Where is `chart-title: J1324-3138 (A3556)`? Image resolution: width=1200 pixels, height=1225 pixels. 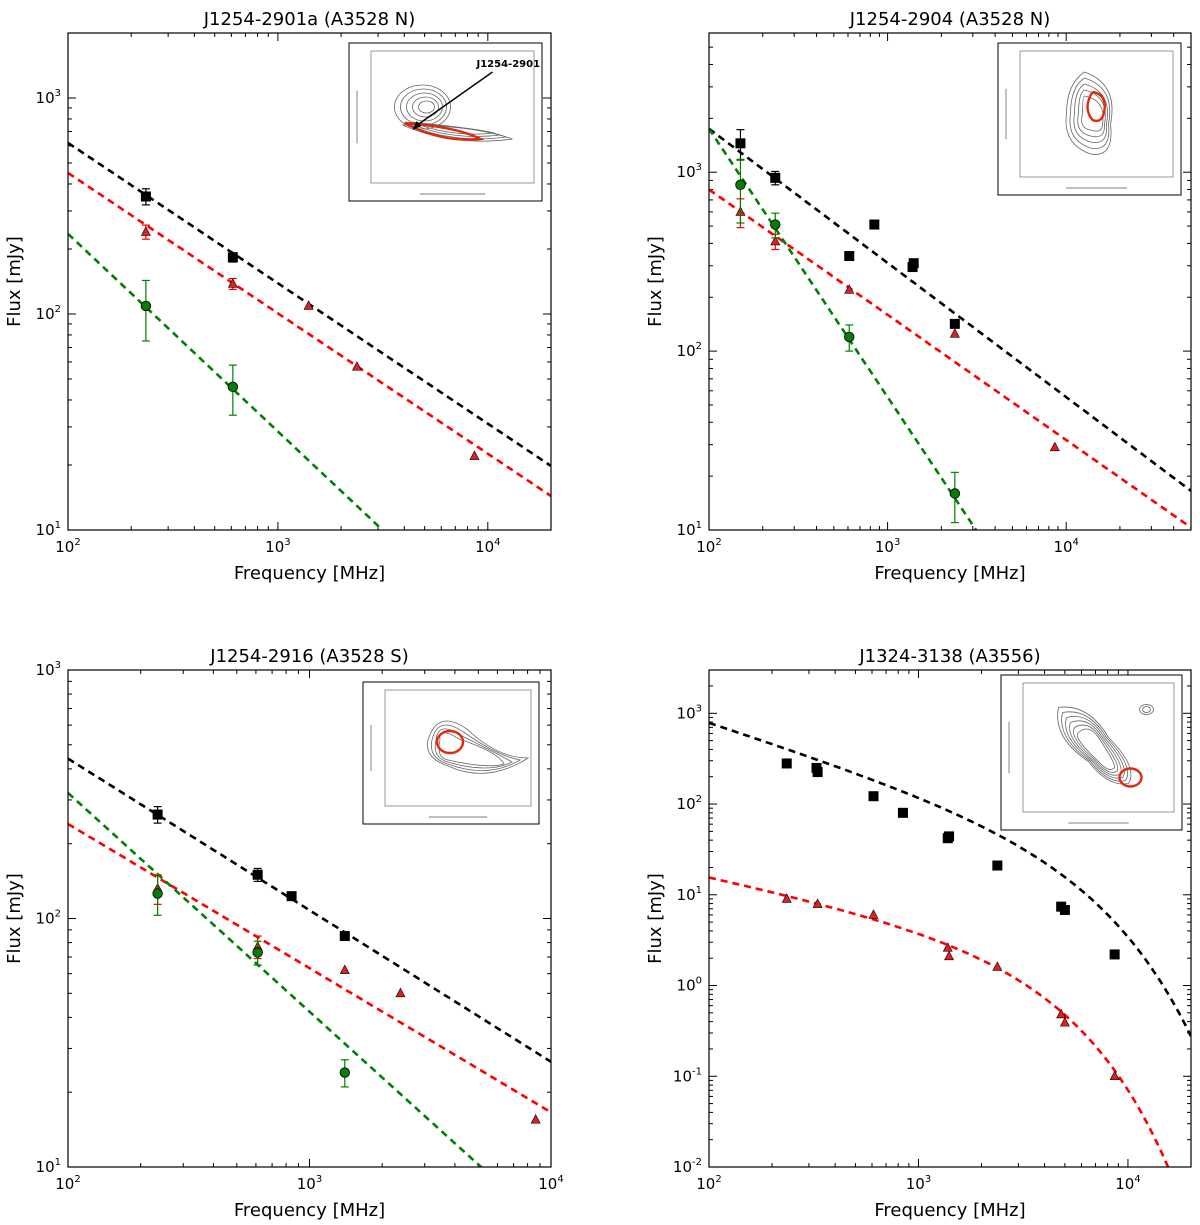 chart-title: J1324-3138 (A3556) is located at coordinates (949, 656).